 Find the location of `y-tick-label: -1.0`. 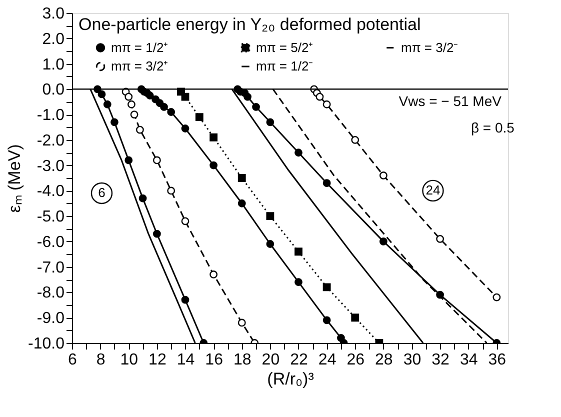

y-tick-label: -1.0 is located at coordinates (50, 115).